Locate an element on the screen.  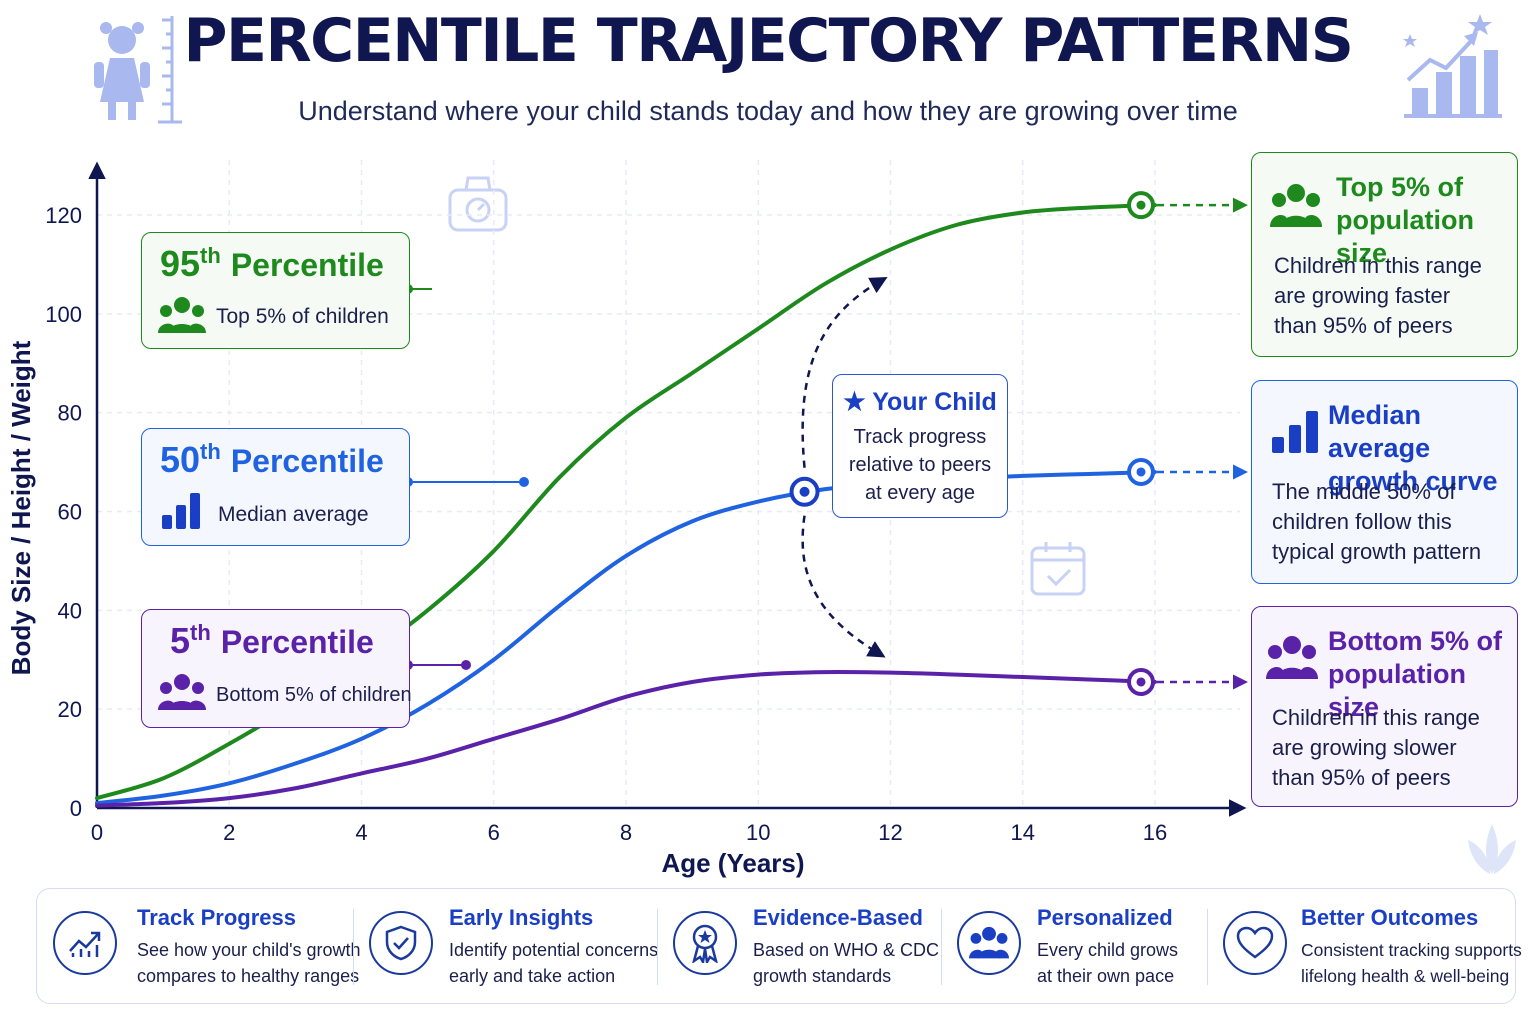
series-5th-line is located at coordinates (626, 738).